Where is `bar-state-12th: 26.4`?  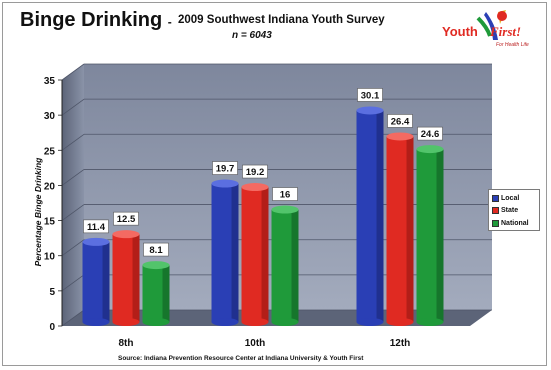 bar-state-12th: 26.4 is located at coordinates (400, 220).